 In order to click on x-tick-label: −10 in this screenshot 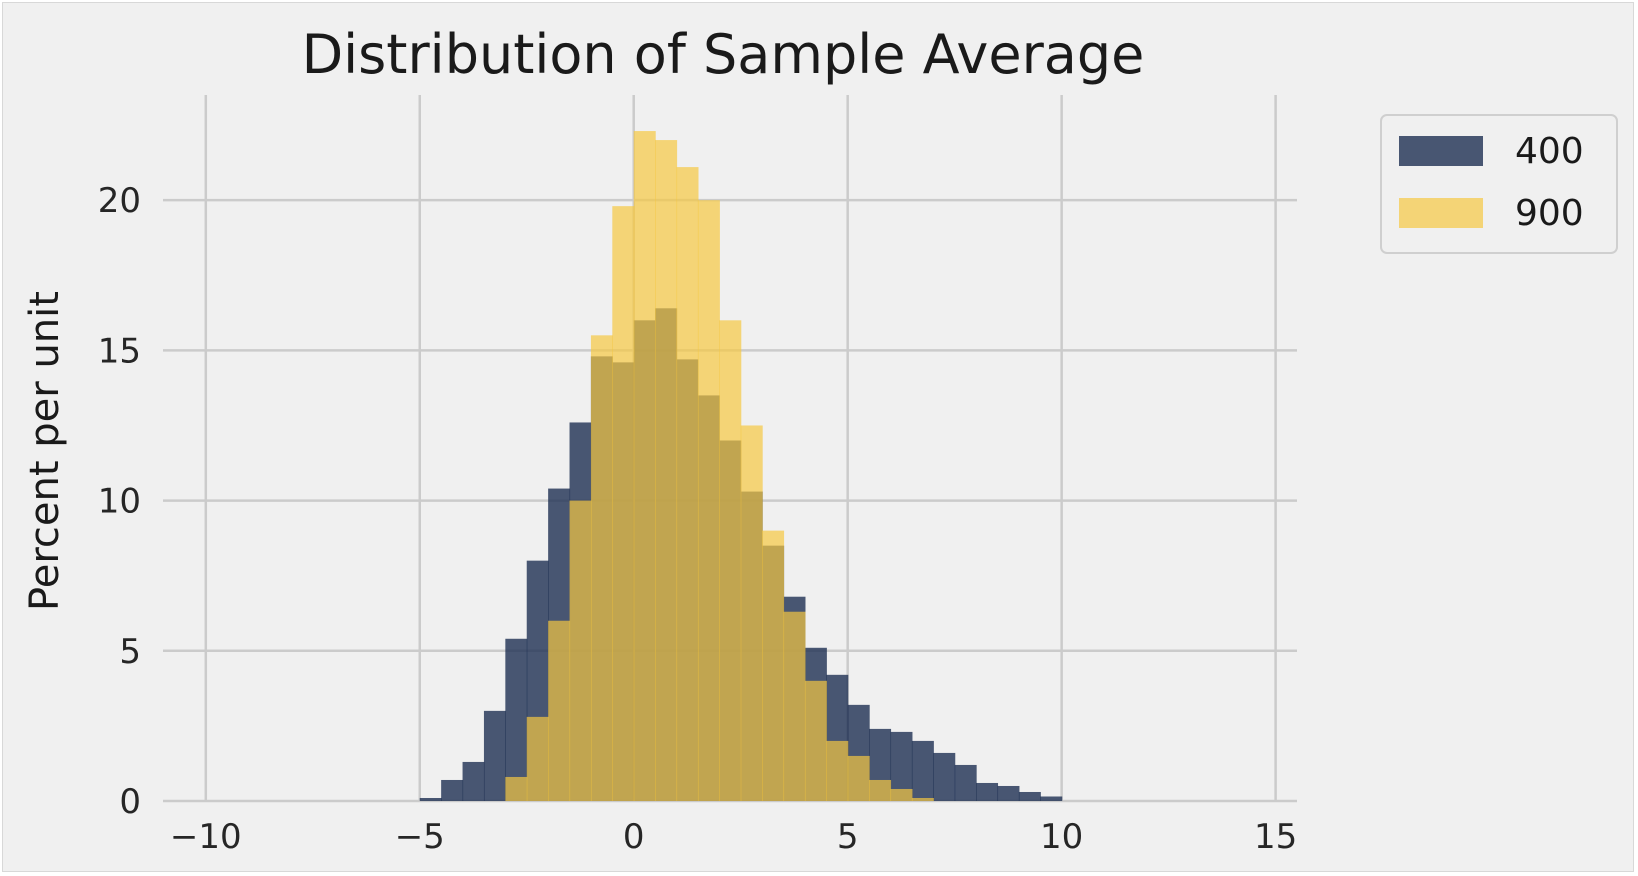, I will do `click(206, 837)`.